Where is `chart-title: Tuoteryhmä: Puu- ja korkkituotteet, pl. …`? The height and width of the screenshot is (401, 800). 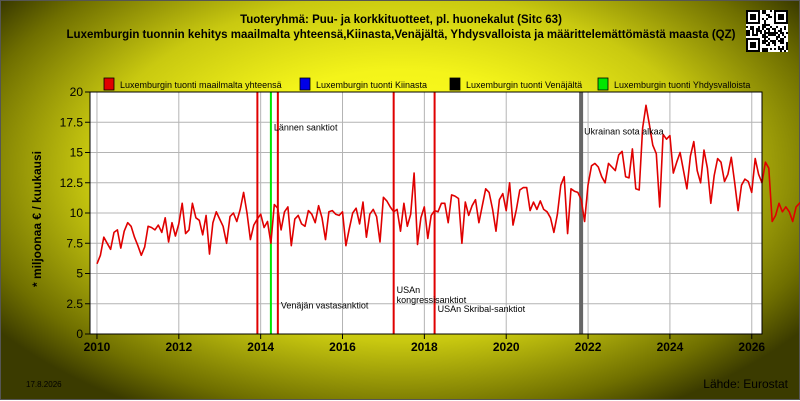
chart-title: Tuoteryhmä: Puu- ja korkkituotteet, pl. … is located at coordinates (401, 20).